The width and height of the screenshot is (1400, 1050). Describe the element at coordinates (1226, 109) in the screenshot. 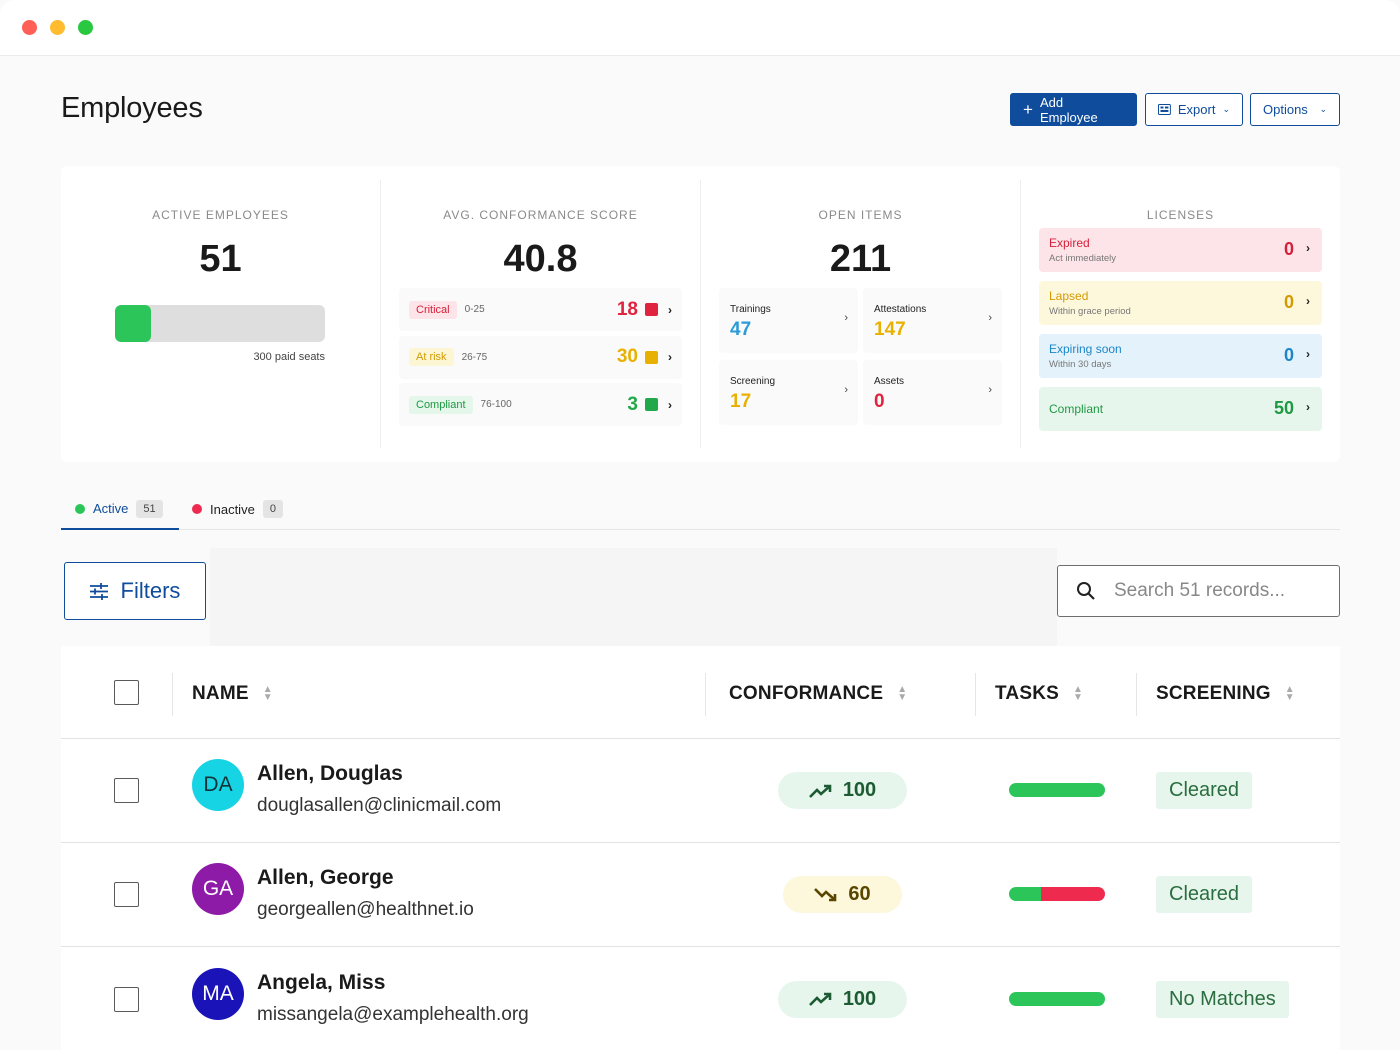

I see `chevron-down-icon: ⌄` at that location.